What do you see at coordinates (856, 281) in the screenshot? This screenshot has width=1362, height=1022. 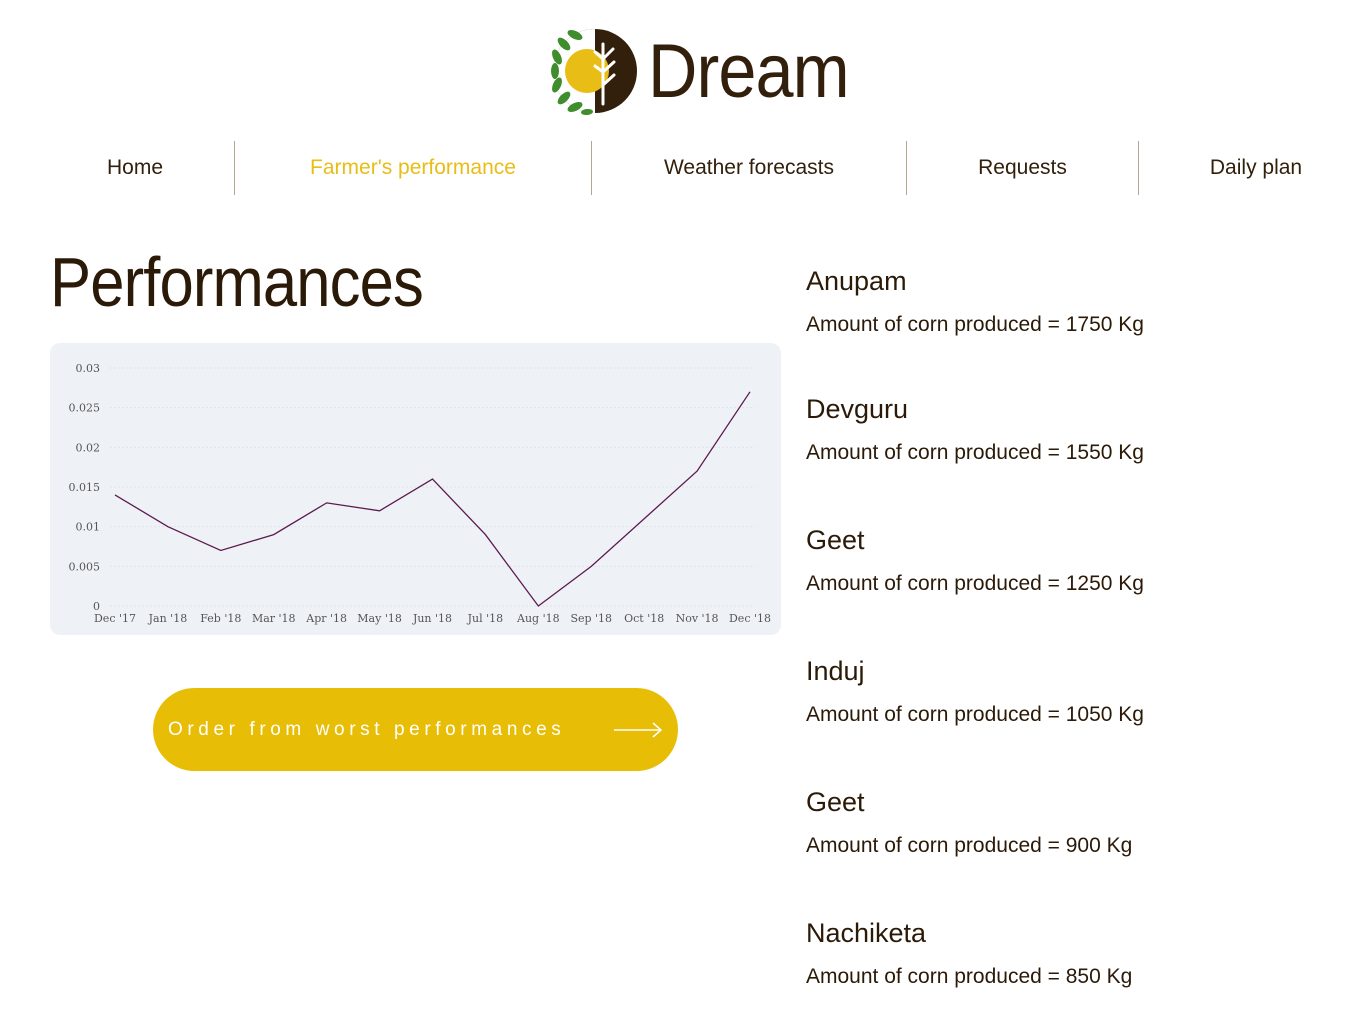 I see `farmer-name: Anupam` at bounding box center [856, 281].